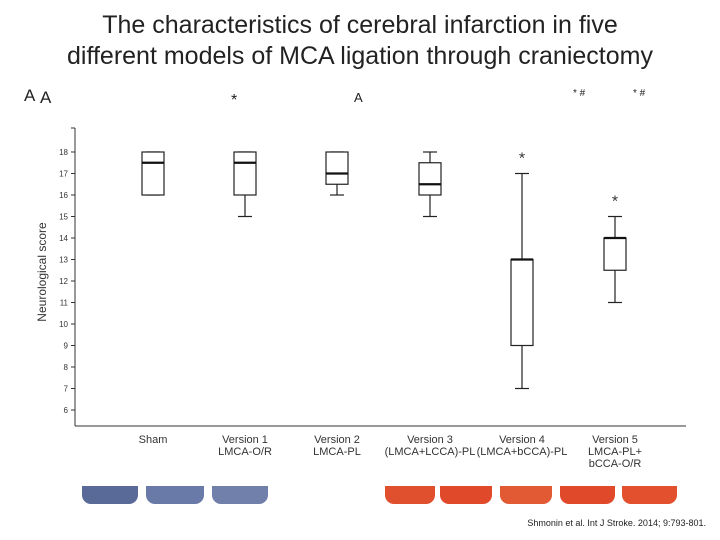  What do you see at coordinates (63, 324) in the screenshot?
I see `y-tick-label: 10` at bounding box center [63, 324].